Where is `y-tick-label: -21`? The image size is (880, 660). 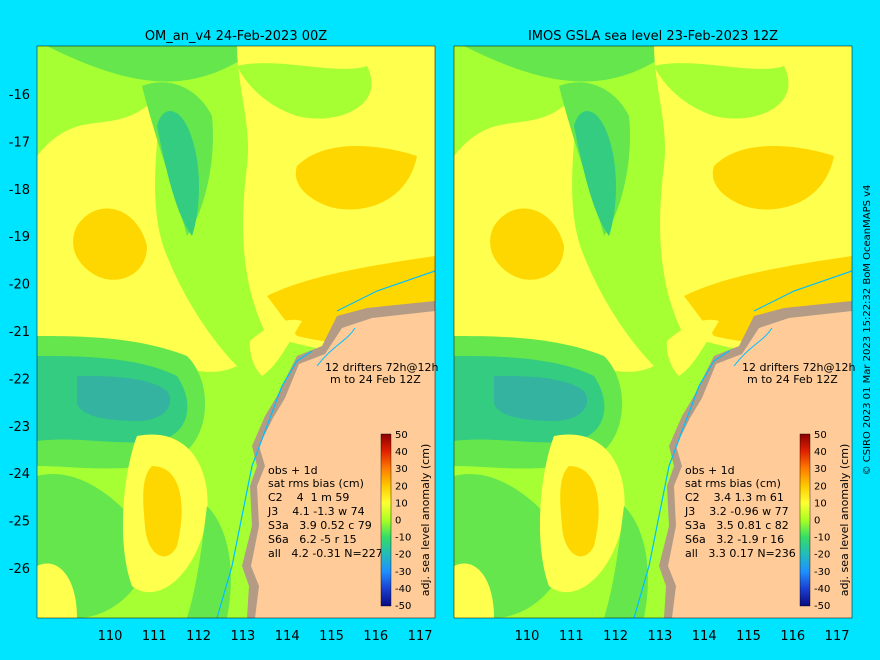 y-tick-label: -21 is located at coordinates (19, 332).